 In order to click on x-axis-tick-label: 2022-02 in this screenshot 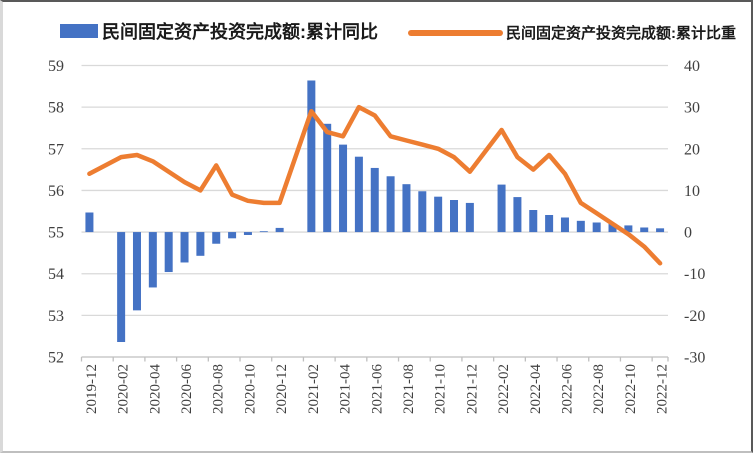, I will do `click(504, 389)`.